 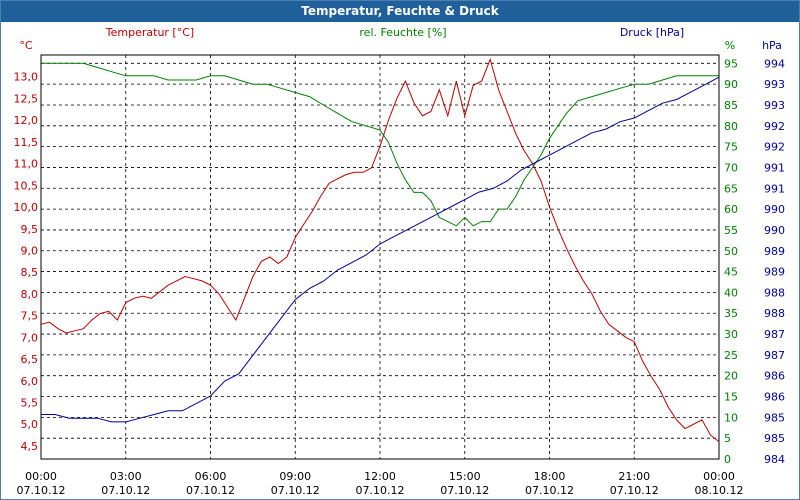 What do you see at coordinates (26, 98) in the screenshot?
I see `y-left-tick: 12,5` at bounding box center [26, 98].